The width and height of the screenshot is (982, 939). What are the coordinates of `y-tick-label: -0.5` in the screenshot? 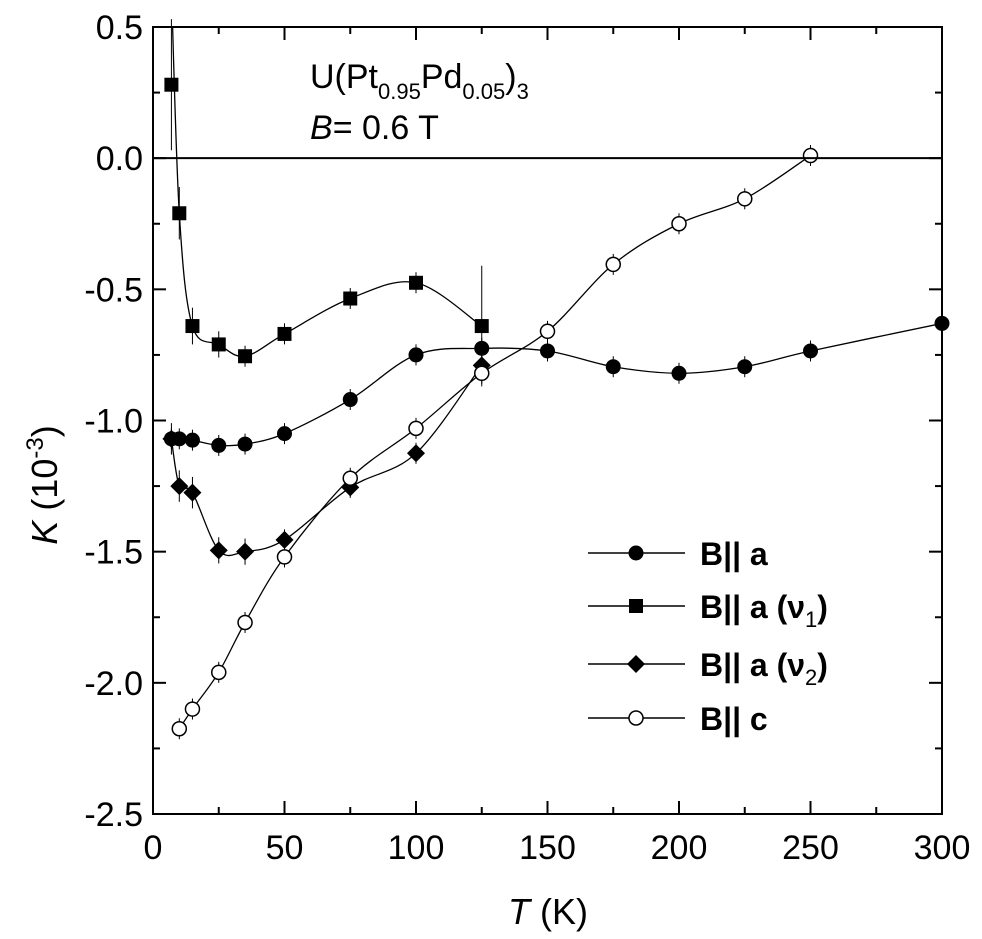 It's located at (113, 290).